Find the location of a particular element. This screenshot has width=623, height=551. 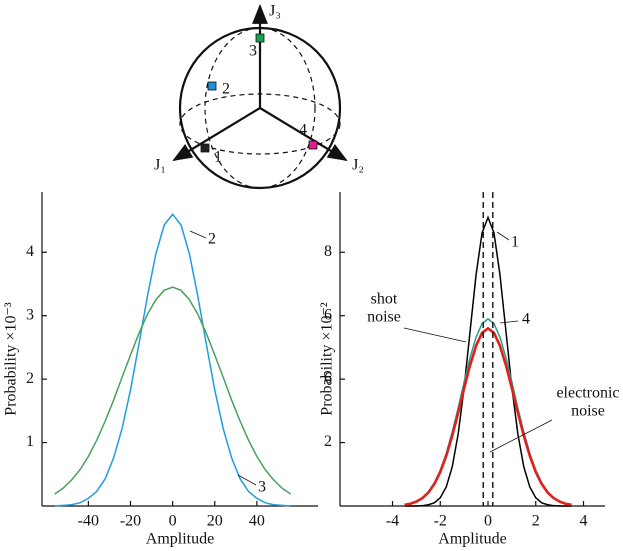

curve-label: 1 is located at coordinates (515, 242).